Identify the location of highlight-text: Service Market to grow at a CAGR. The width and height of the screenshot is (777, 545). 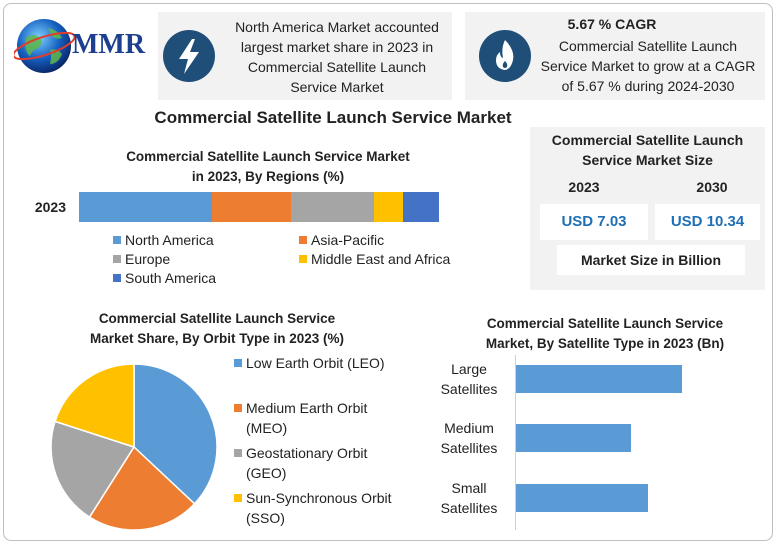
(648, 66).